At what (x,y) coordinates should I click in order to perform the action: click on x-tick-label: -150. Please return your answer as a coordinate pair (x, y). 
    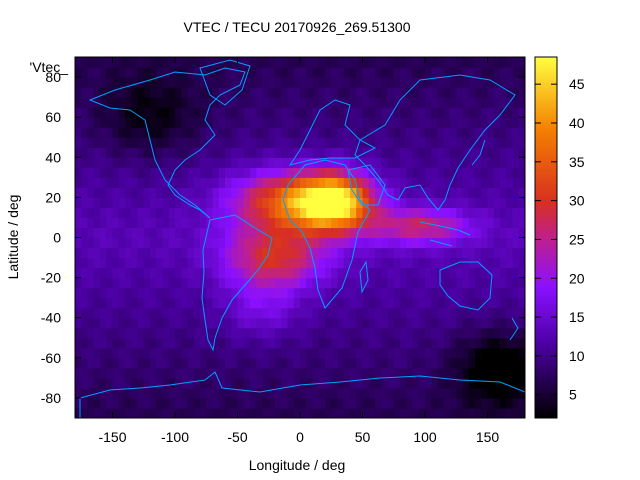
    Looking at the image, I should click on (112, 437).